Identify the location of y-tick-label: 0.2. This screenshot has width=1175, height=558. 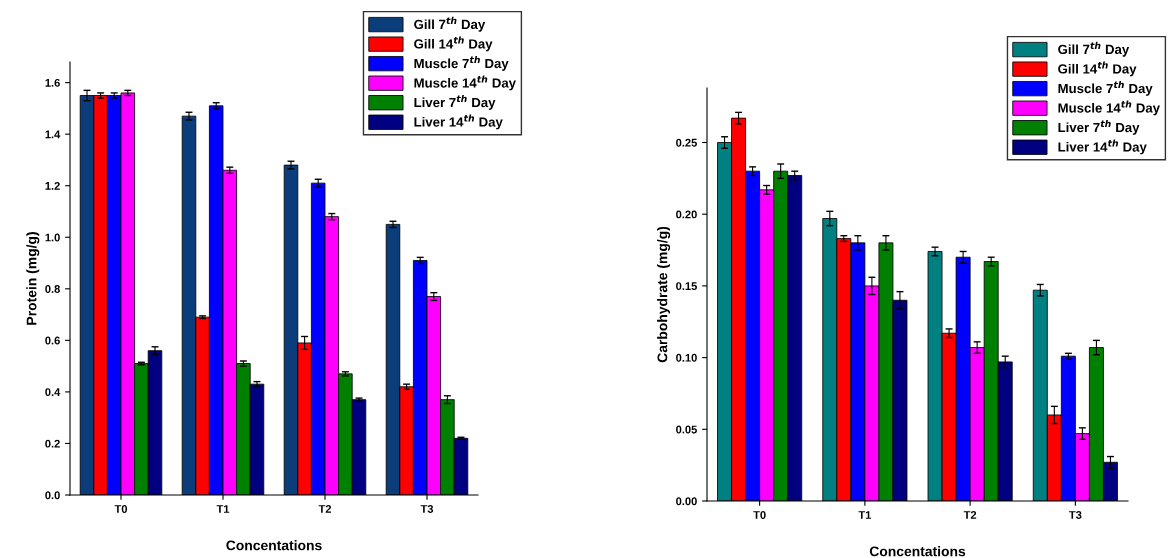
(52, 443).